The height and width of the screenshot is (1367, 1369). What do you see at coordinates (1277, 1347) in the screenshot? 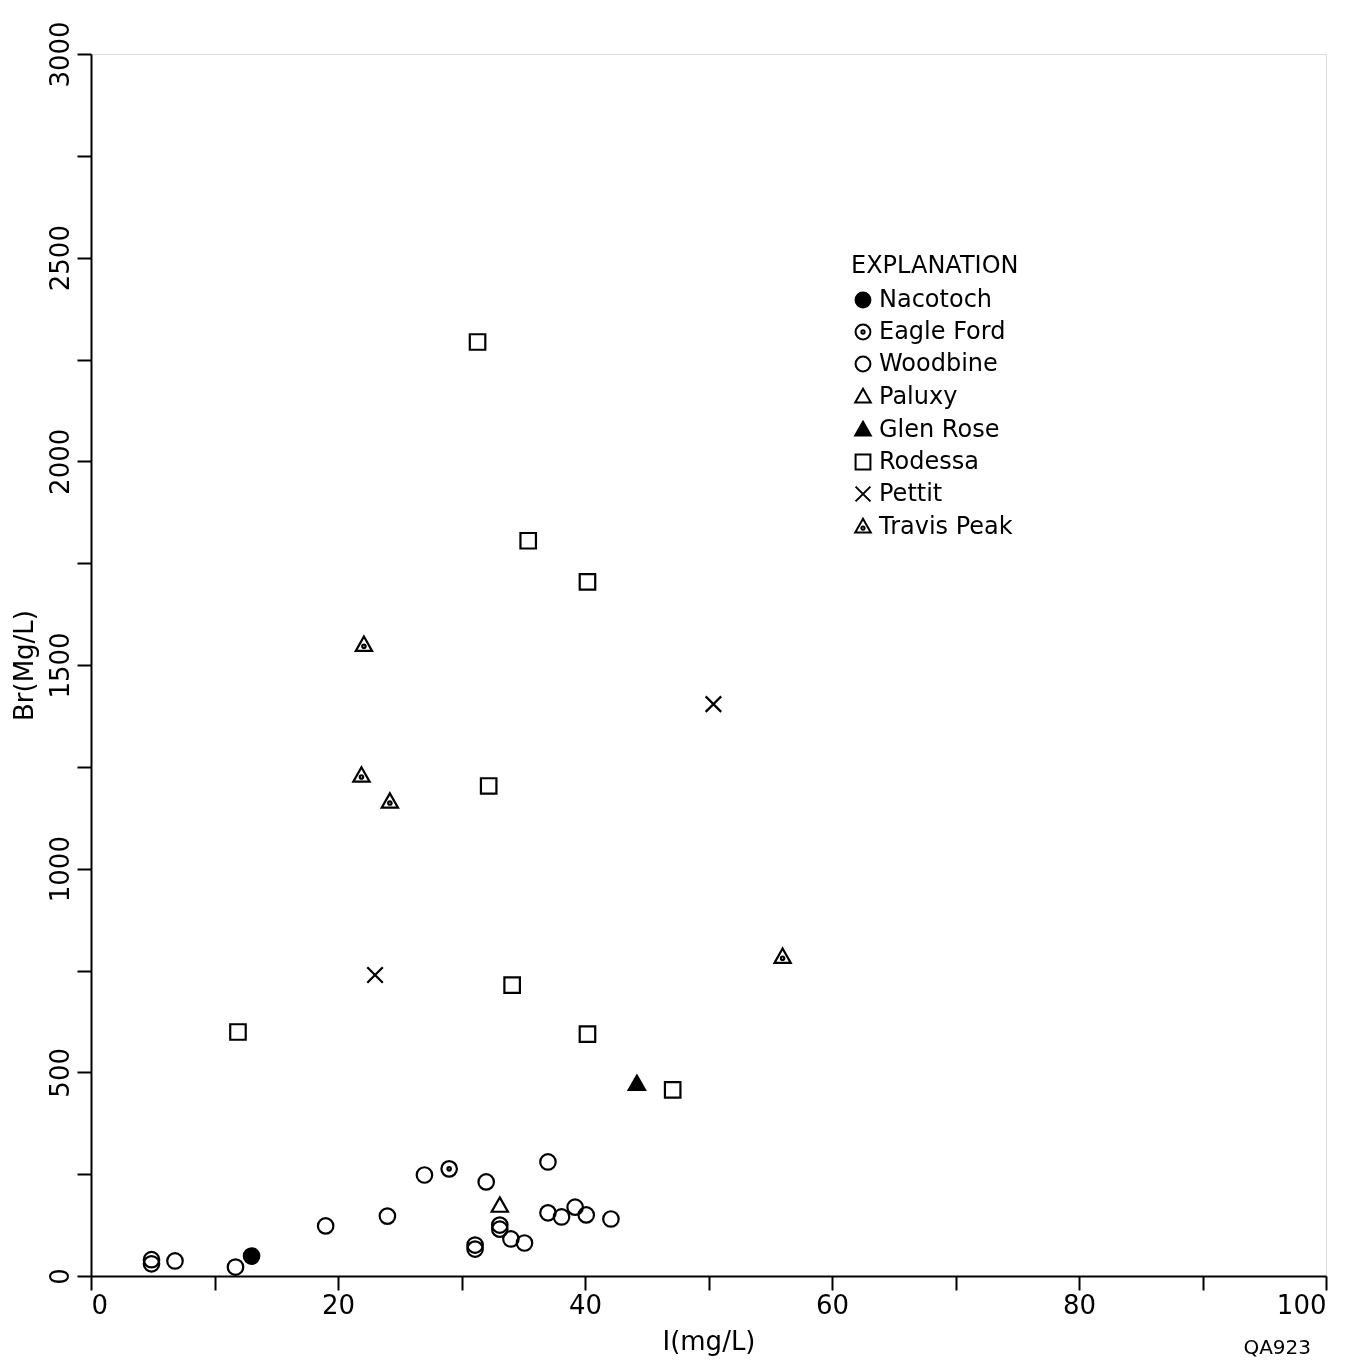
I see `text: QA923` at bounding box center [1277, 1347].